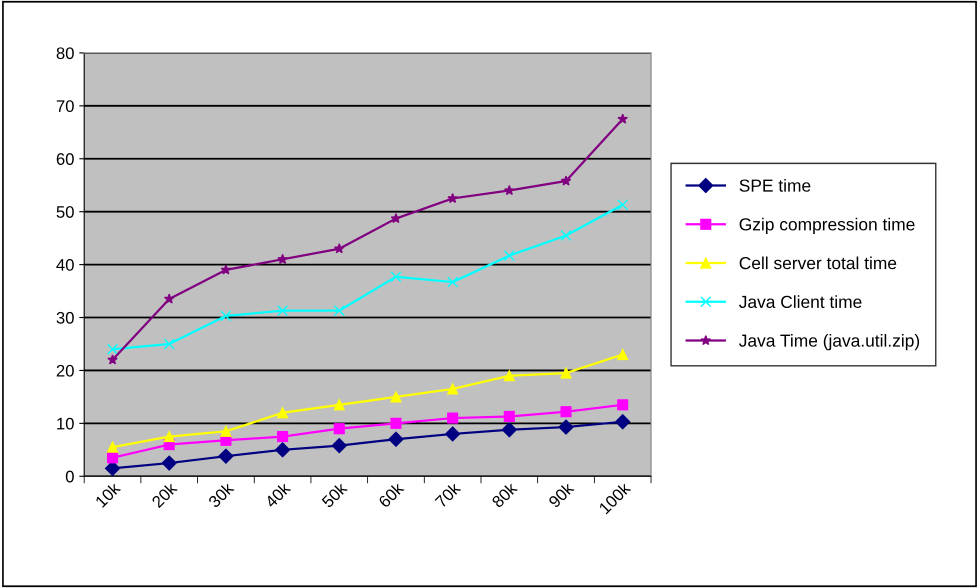 This screenshot has width=979, height=588. Describe the element at coordinates (108, 494) in the screenshot. I see `x-tick-label: 10k` at that location.